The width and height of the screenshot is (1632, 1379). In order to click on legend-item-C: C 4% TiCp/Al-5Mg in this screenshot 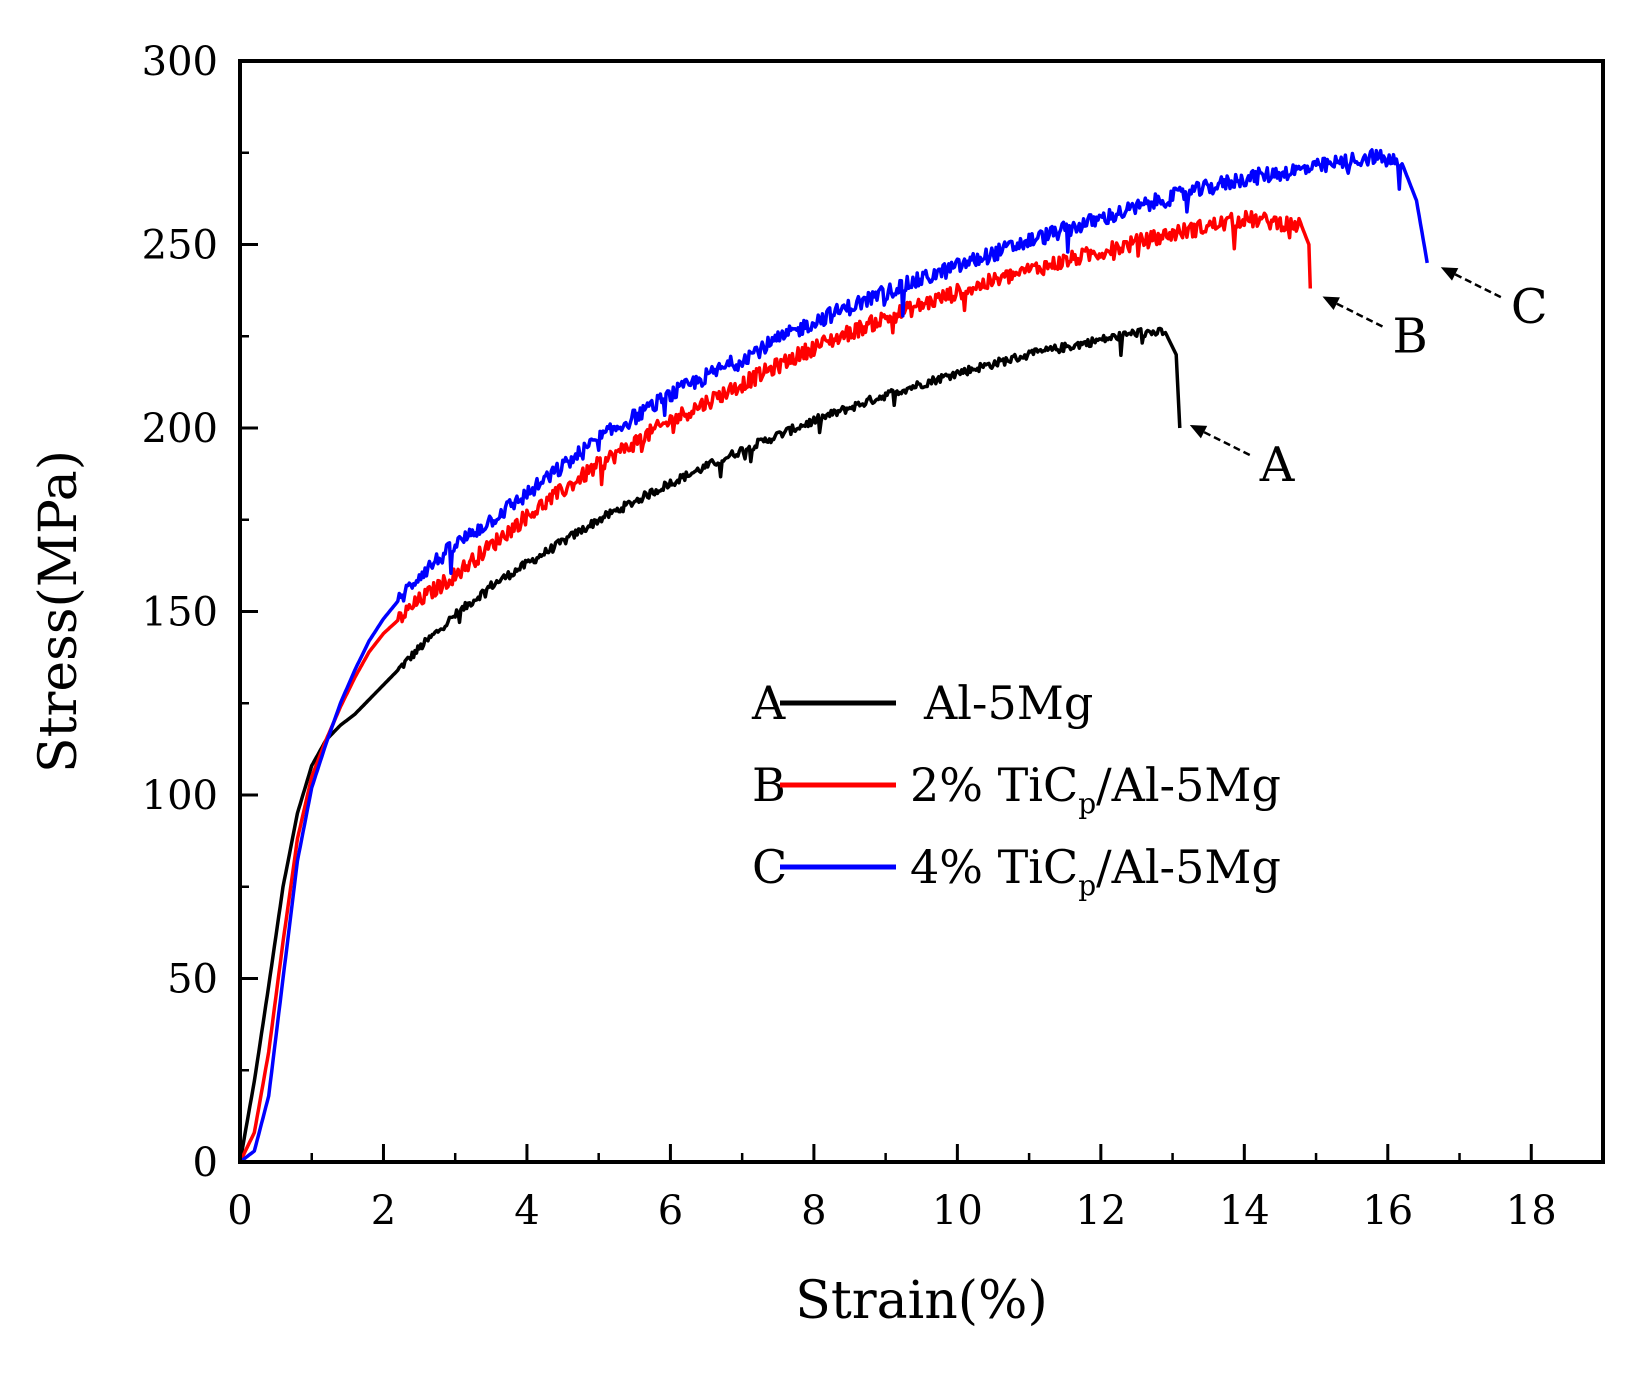, I will do `click(1016, 871)`.